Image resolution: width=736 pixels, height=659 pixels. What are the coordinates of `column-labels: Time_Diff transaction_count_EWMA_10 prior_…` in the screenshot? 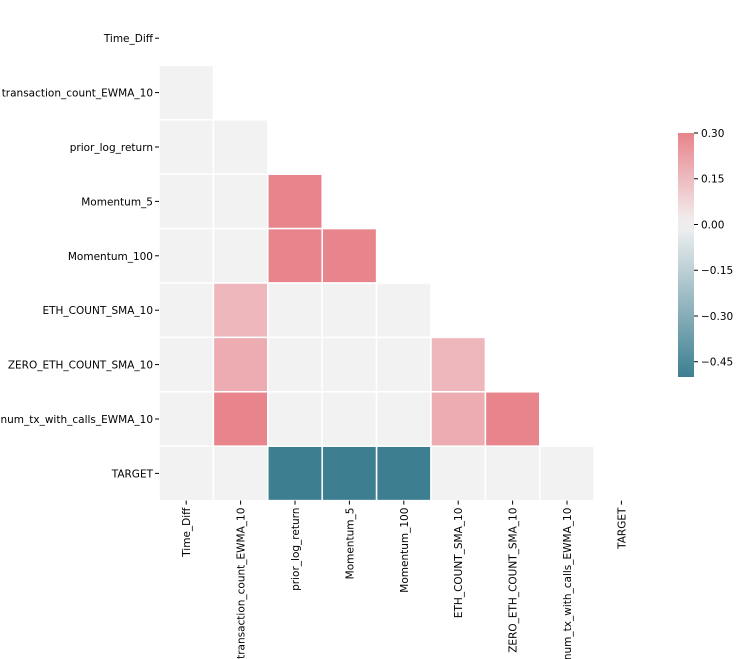 It's located at (404, 579).